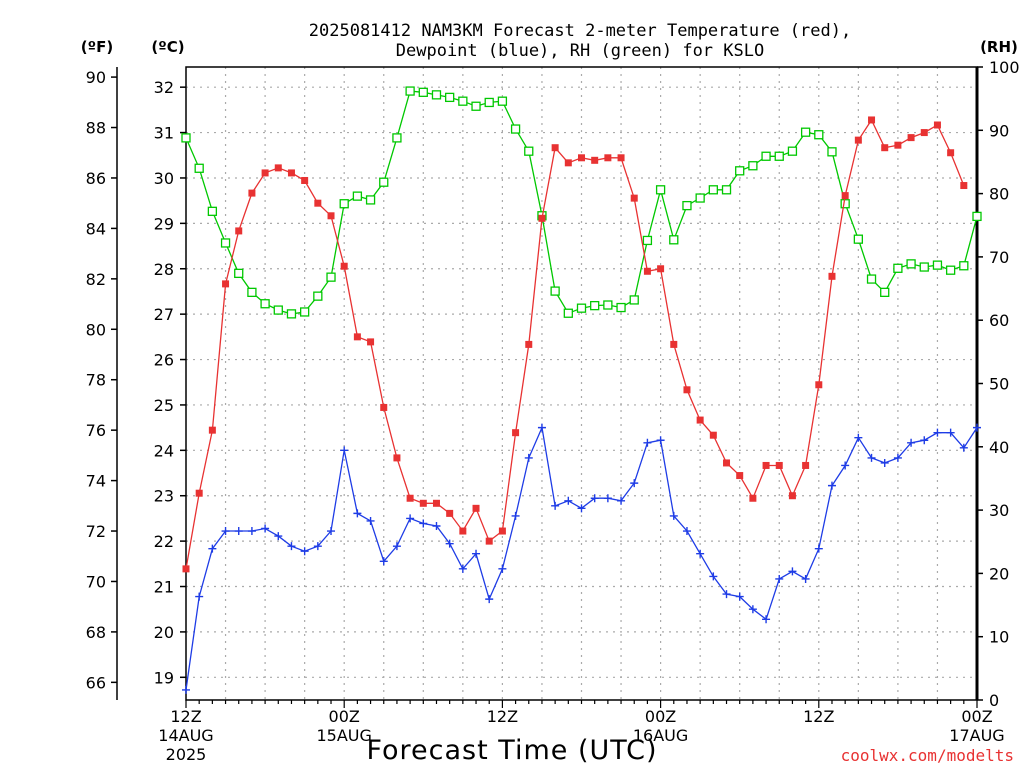  I want to click on credit-text: coolwx.com/modelts, so click(927, 755).